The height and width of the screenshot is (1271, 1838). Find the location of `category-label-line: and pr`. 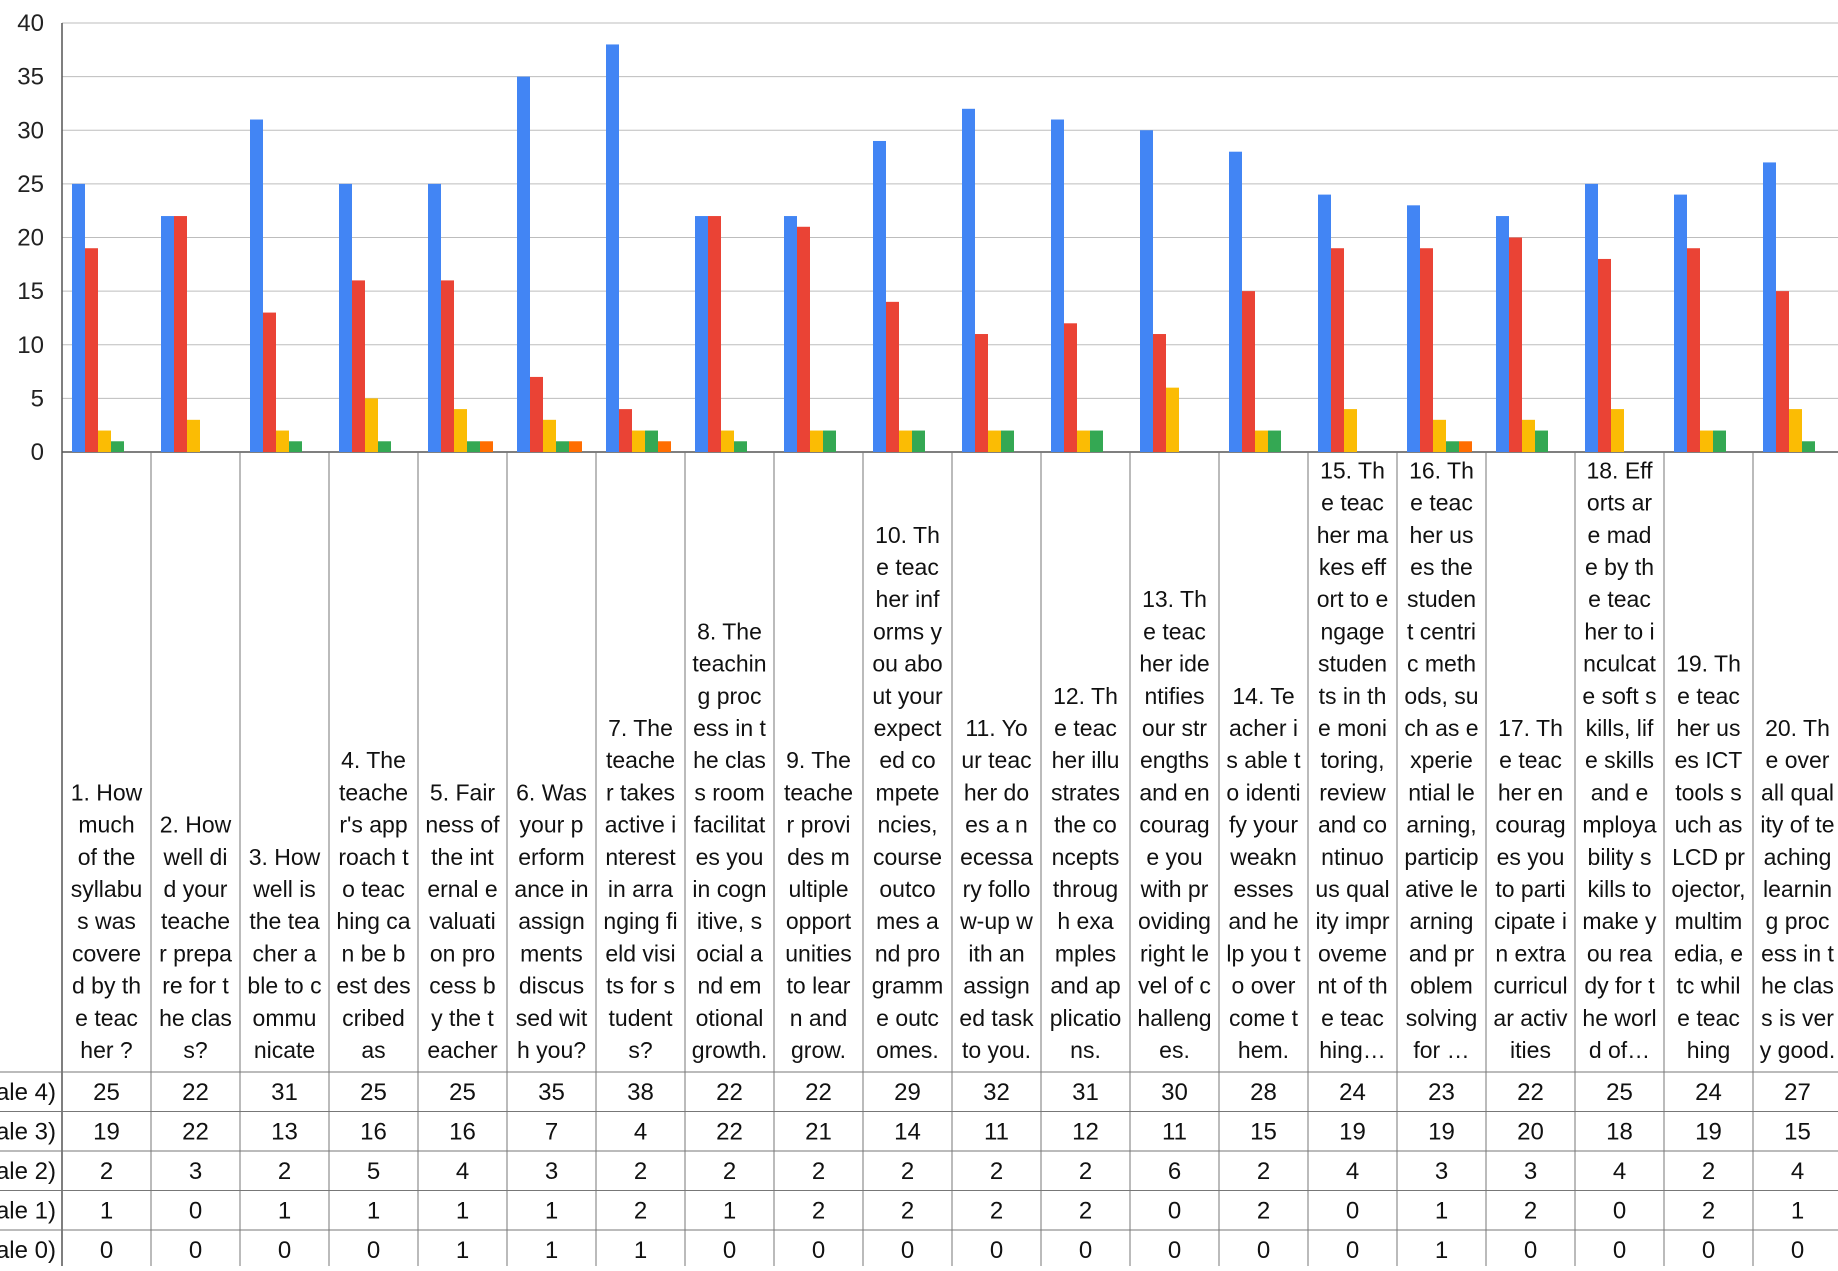

category-label-line: and pr is located at coordinates (1442, 953).